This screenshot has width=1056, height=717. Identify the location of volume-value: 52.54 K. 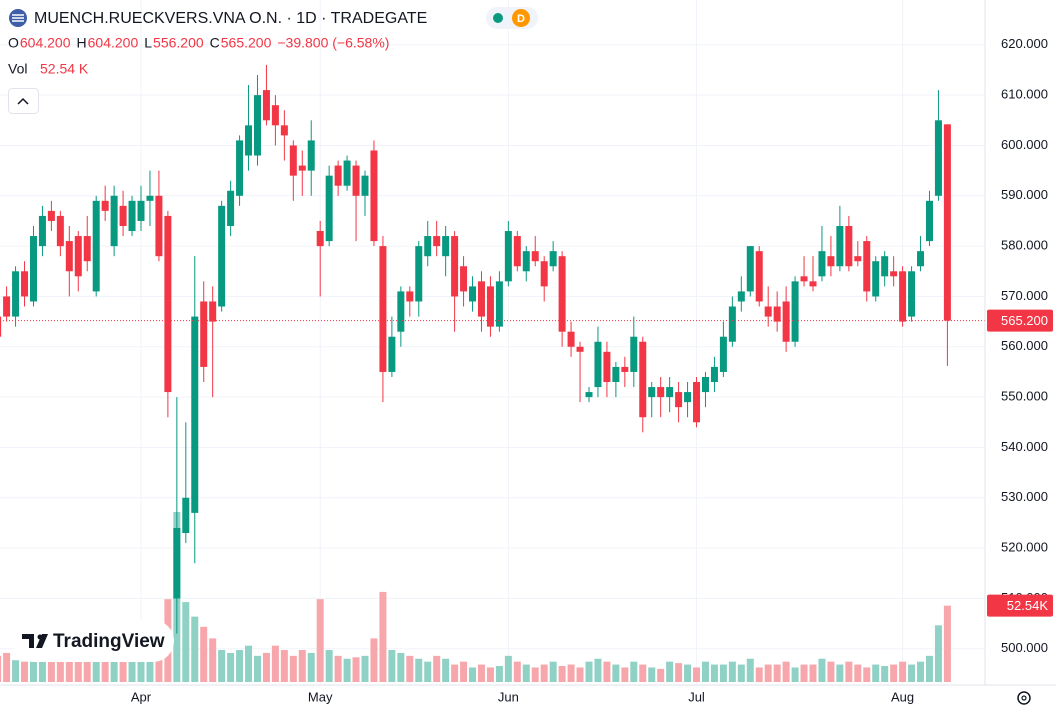
(64, 69).